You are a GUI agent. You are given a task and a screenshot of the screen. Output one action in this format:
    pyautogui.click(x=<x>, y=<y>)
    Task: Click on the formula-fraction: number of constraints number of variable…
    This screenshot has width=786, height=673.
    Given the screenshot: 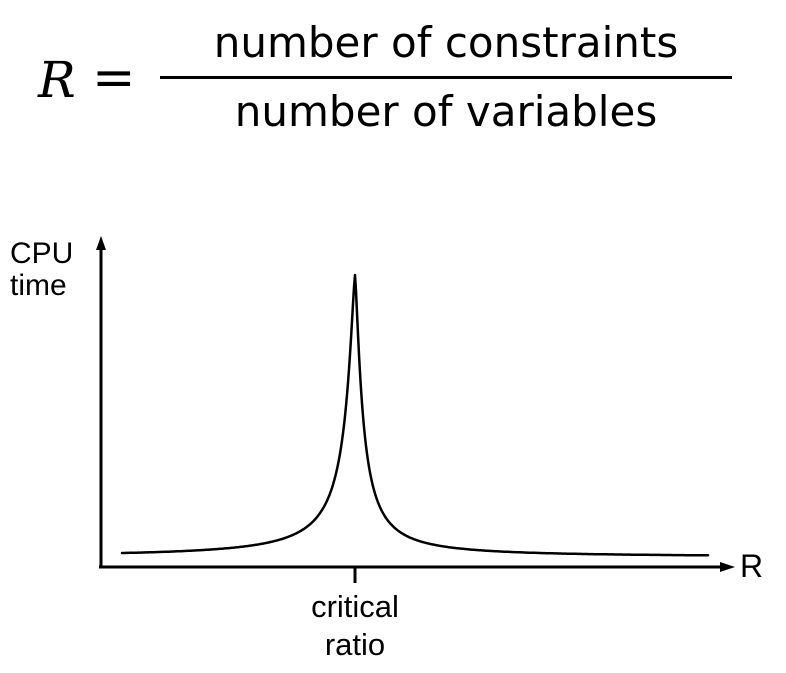 What is the action you would take?
    pyautogui.click(x=446, y=77)
    